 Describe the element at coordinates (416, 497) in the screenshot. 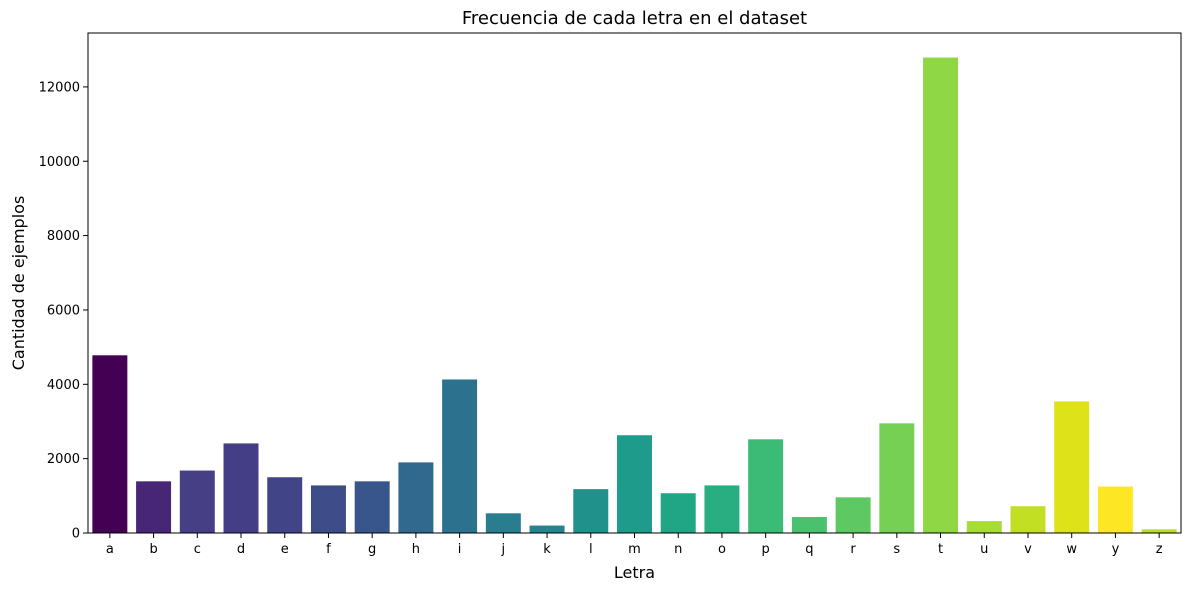

I see `bar-h` at that location.